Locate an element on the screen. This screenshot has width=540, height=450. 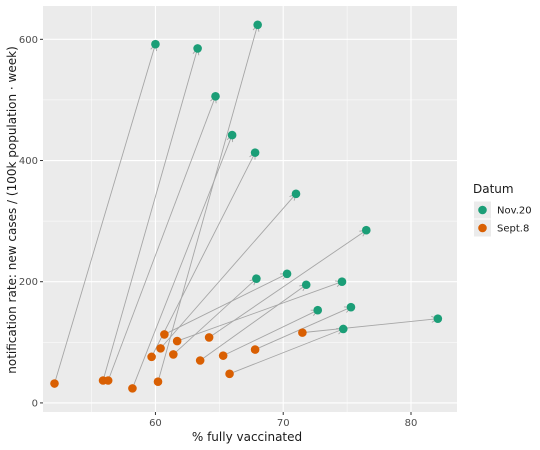
x-tick-label: 80 is located at coordinates (411, 423).